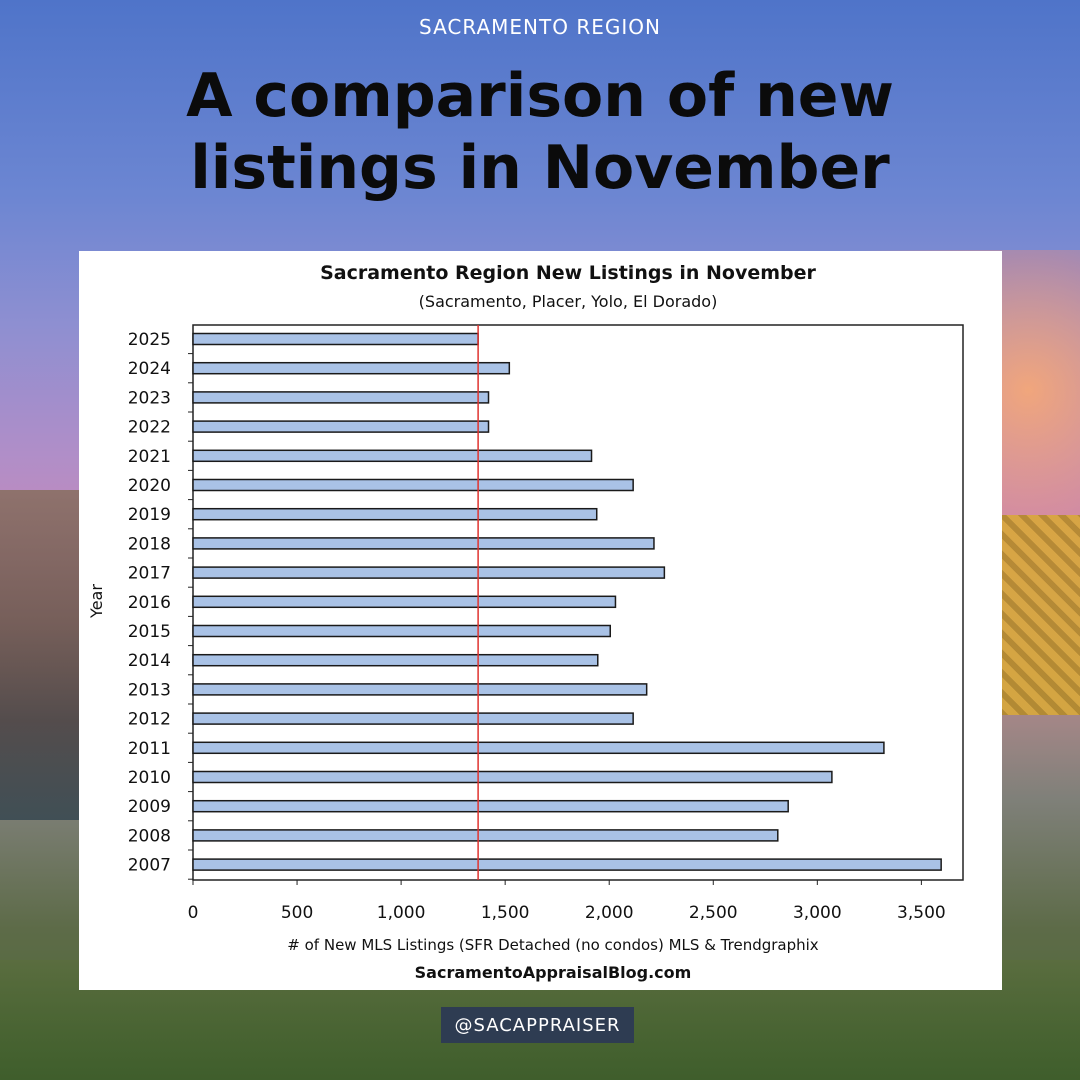 Image resolution: width=1080 pixels, height=1080 pixels. What do you see at coordinates (395, 660) in the screenshot?
I see `bar-2014` at bounding box center [395, 660].